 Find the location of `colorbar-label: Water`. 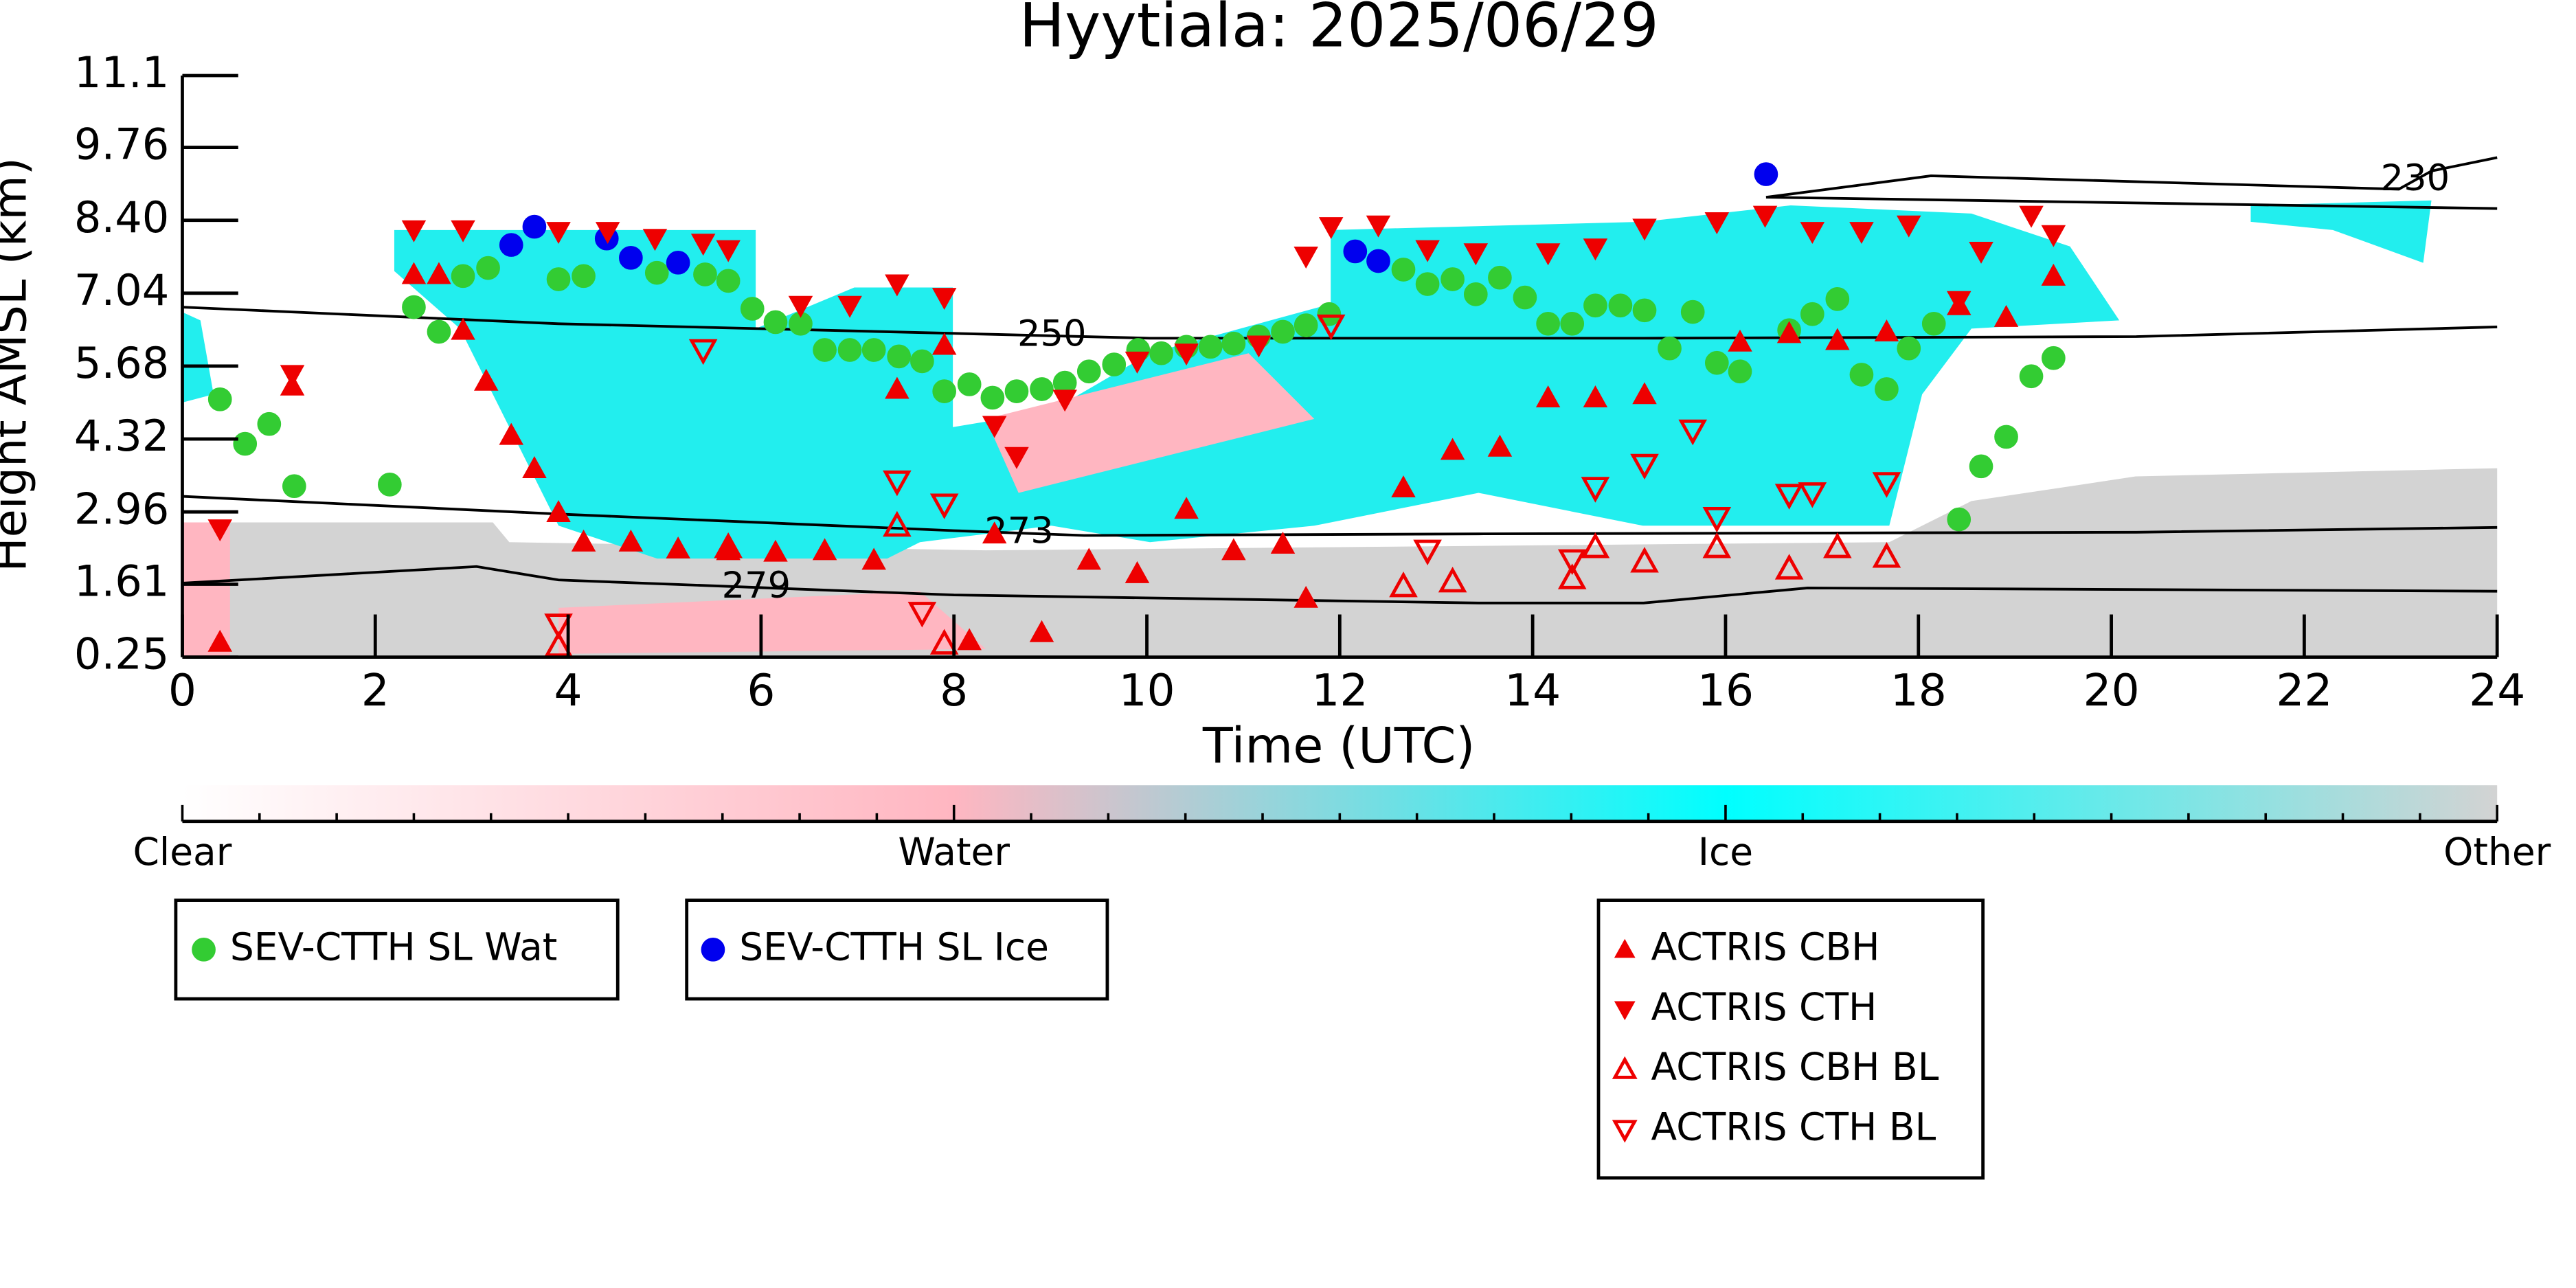

colorbar-label: Water is located at coordinates (954, 852).